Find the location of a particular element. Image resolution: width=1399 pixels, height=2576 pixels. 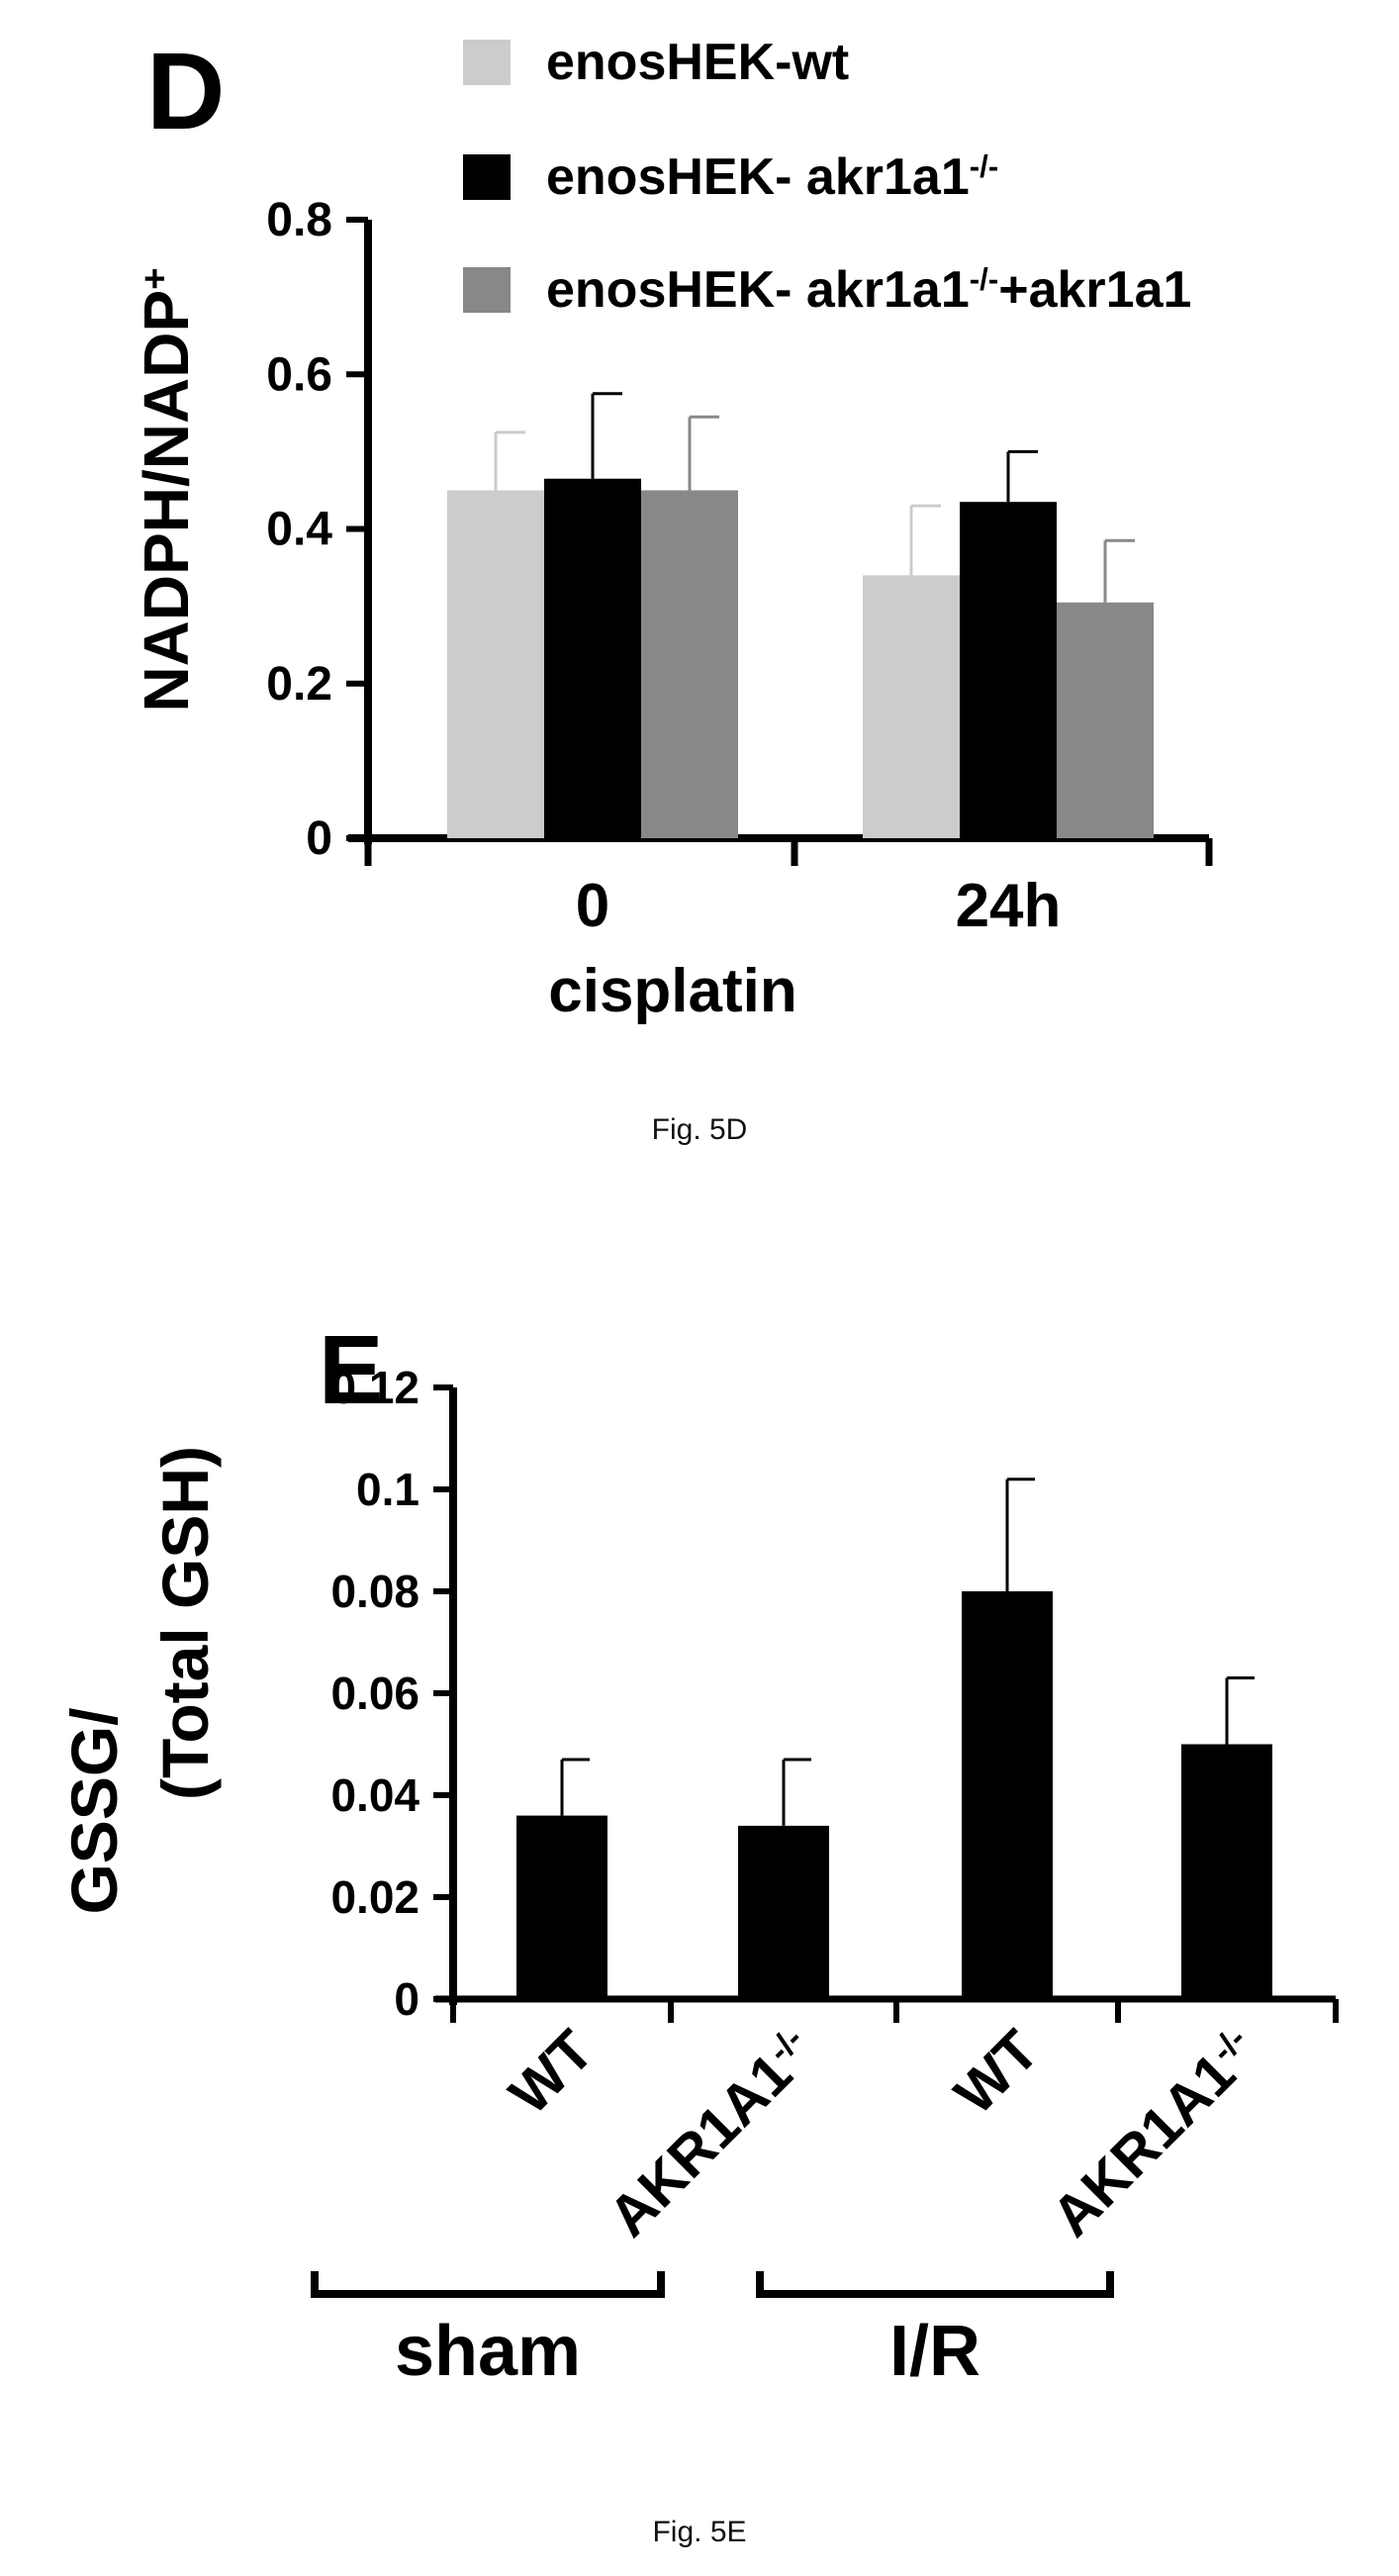

e-panel-letter: E is located at coordinates (351, 1369).